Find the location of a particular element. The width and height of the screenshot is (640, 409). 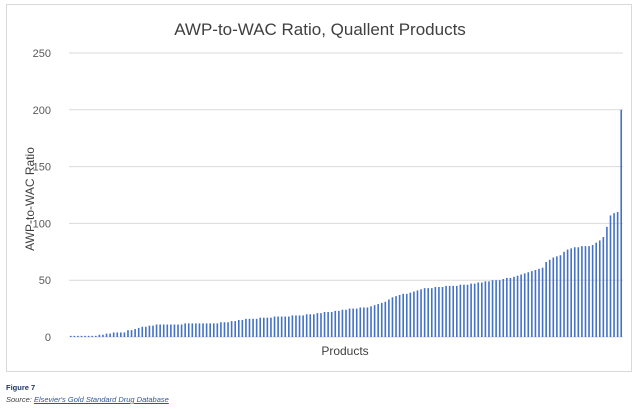

source-prefix: Source: is located at coordinates (19, 399).